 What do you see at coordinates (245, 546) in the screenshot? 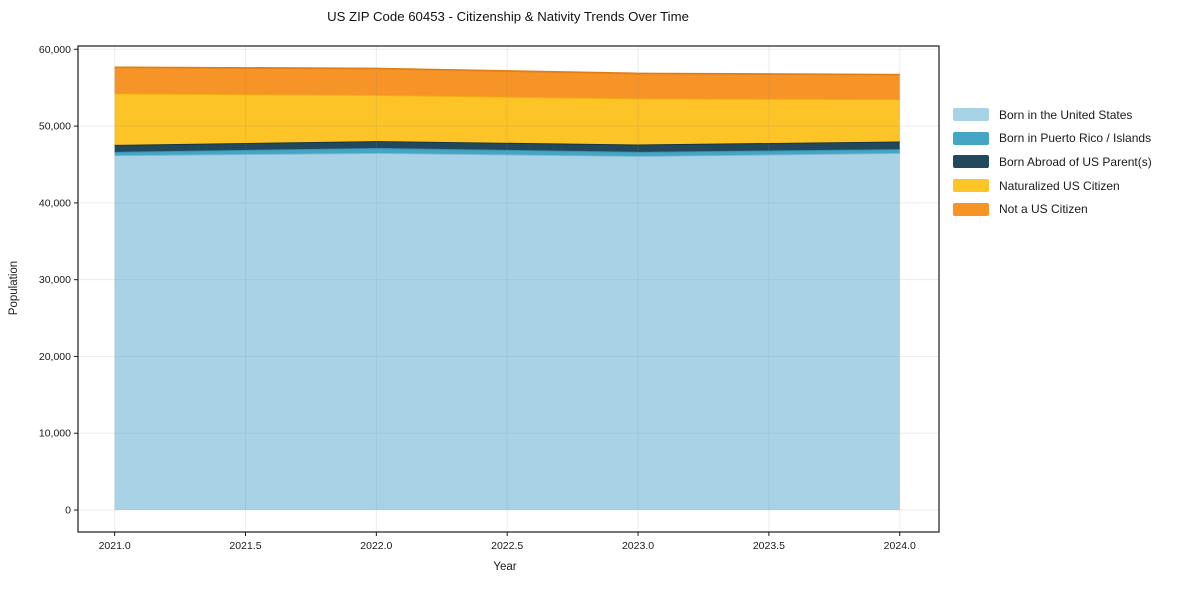
I see `x-tick-label: 2021.5` at bounding box center [245, 546].